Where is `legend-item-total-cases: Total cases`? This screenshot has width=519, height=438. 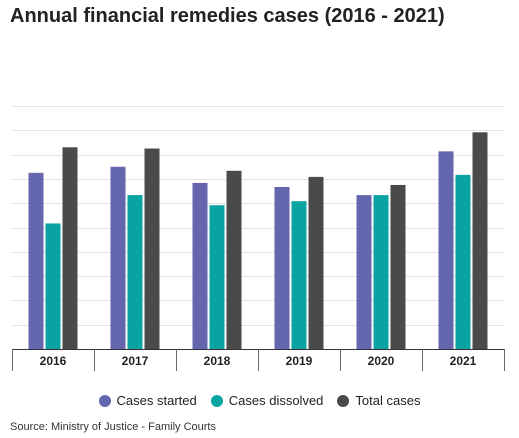 legend-item-total-cases: Total cases is located at coordinates (378, 400).